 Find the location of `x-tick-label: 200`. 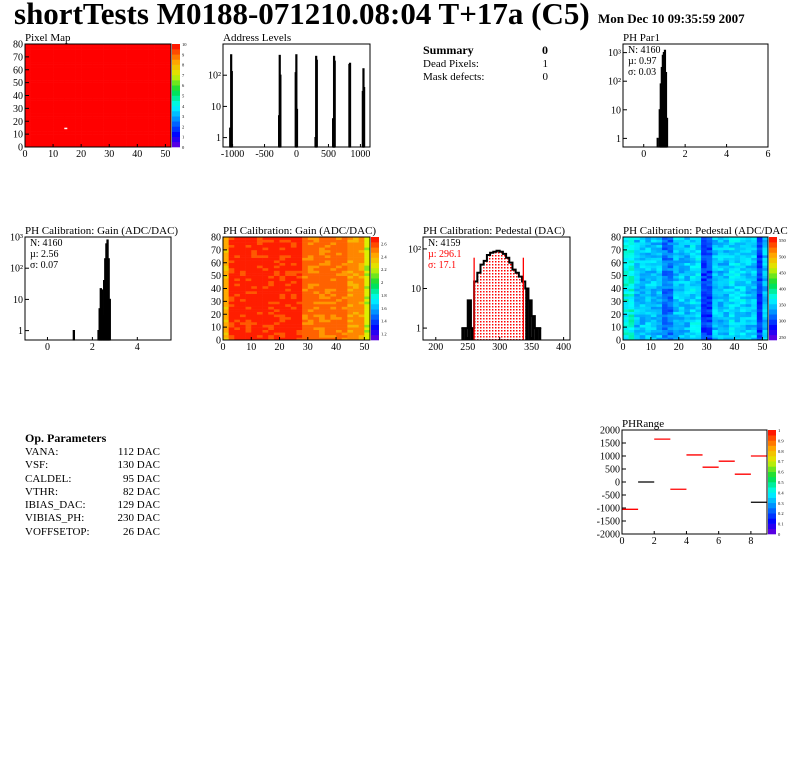

x-tick-label: 200 is located at coordinates (435, 347).